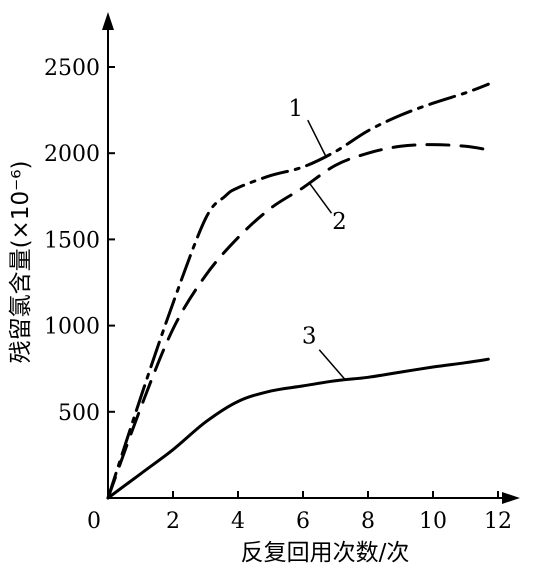 The height and width of the screenshot is (568, 547). What do you see at coordinates (295, 109) in the screenshot?
I see `curve-label: 1` at bounding box center [295, 109].